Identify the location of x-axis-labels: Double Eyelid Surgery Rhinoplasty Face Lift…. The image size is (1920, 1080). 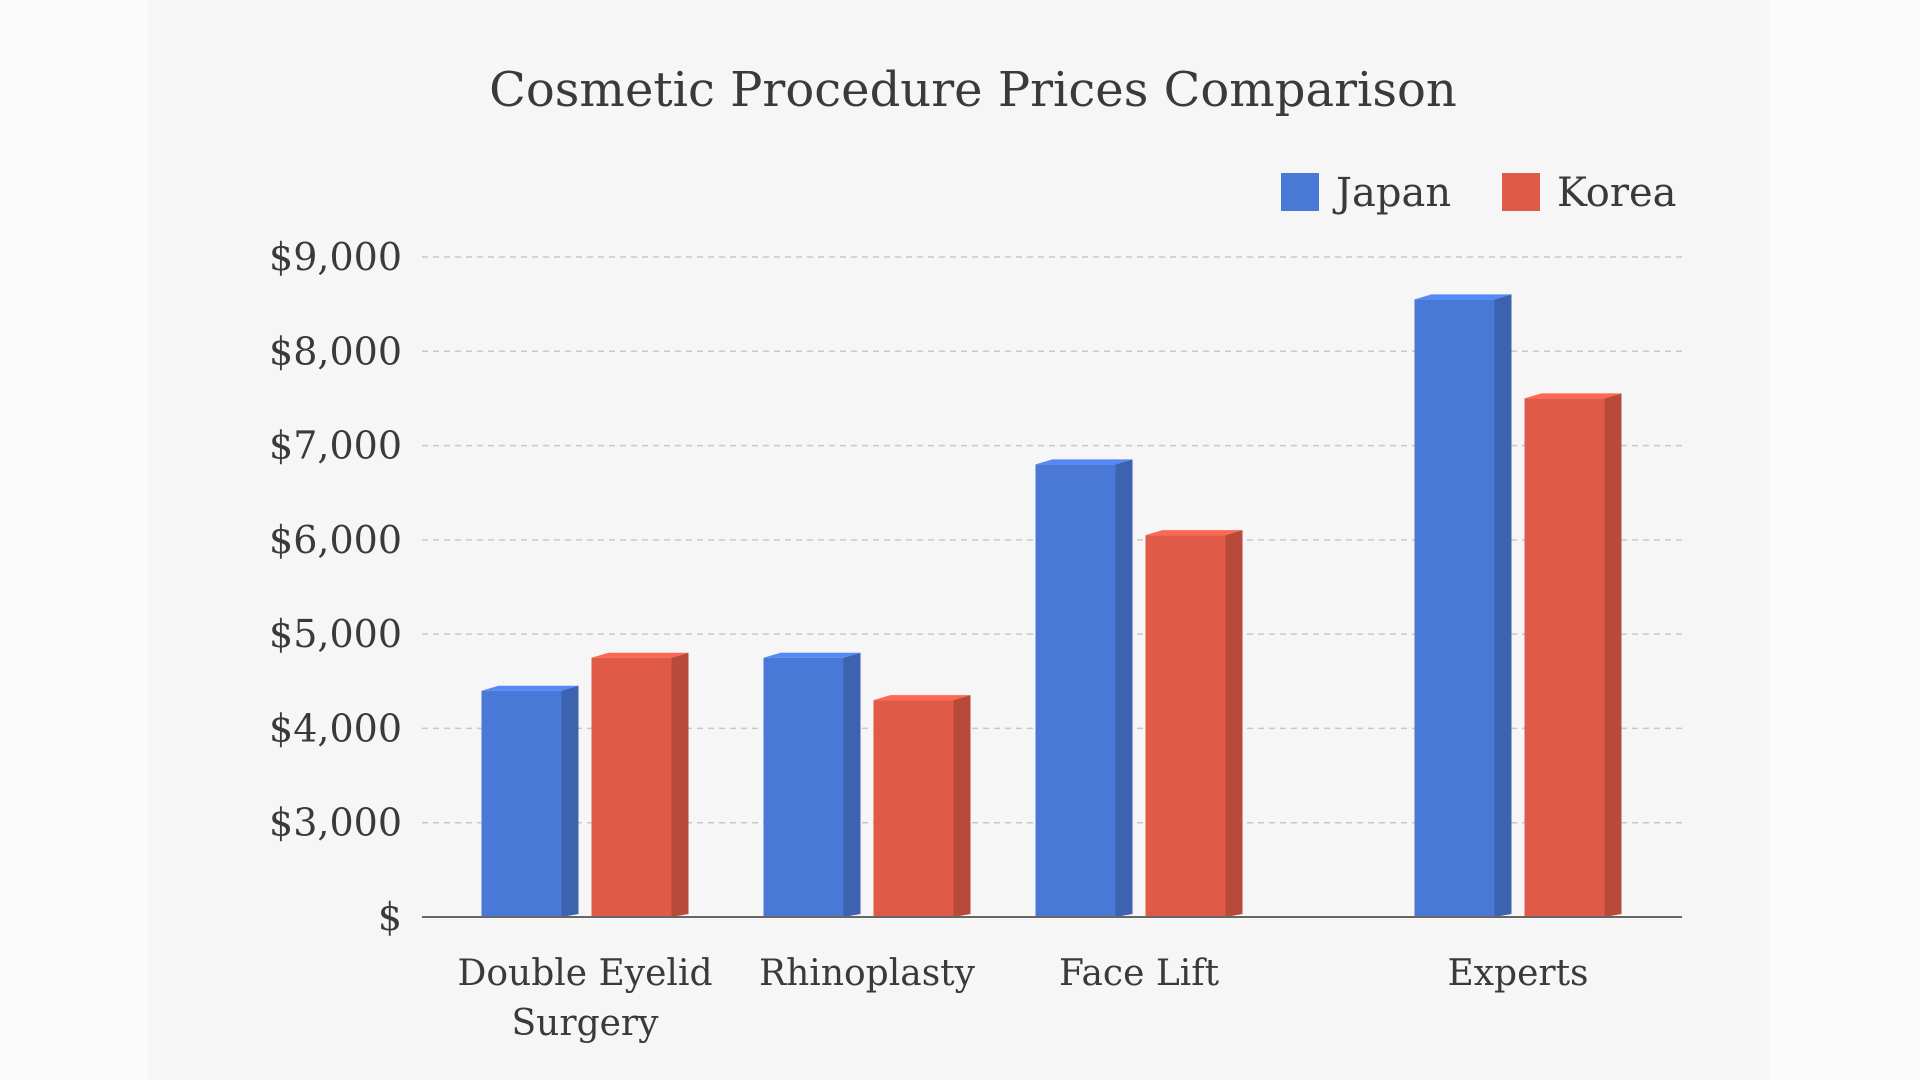
(1022, 998).